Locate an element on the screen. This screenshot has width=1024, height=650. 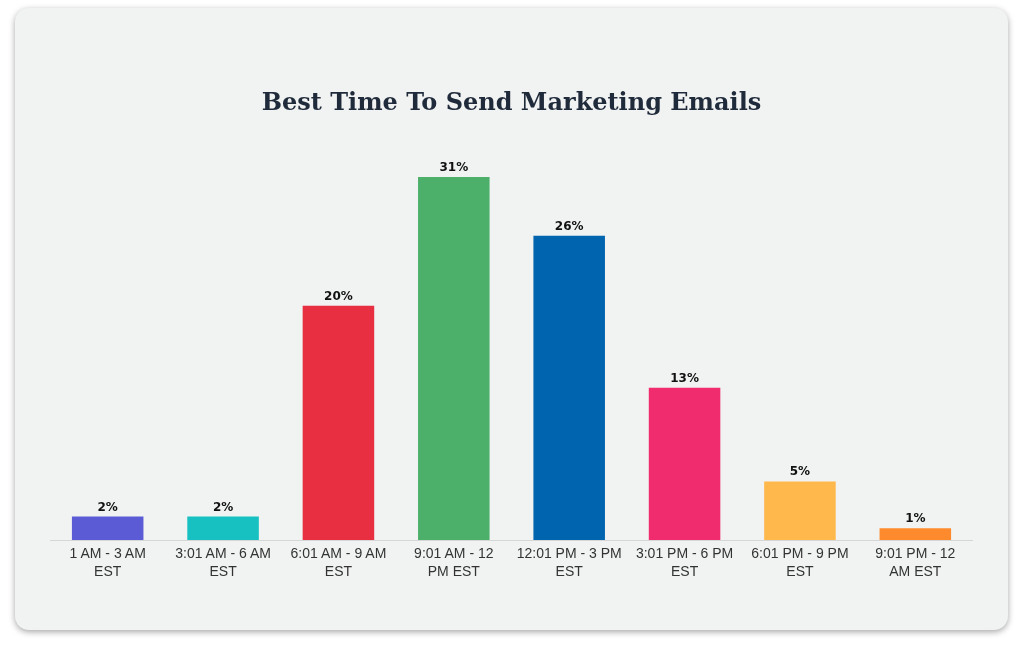
data-label: 26% is located at coordinates (569, 225).